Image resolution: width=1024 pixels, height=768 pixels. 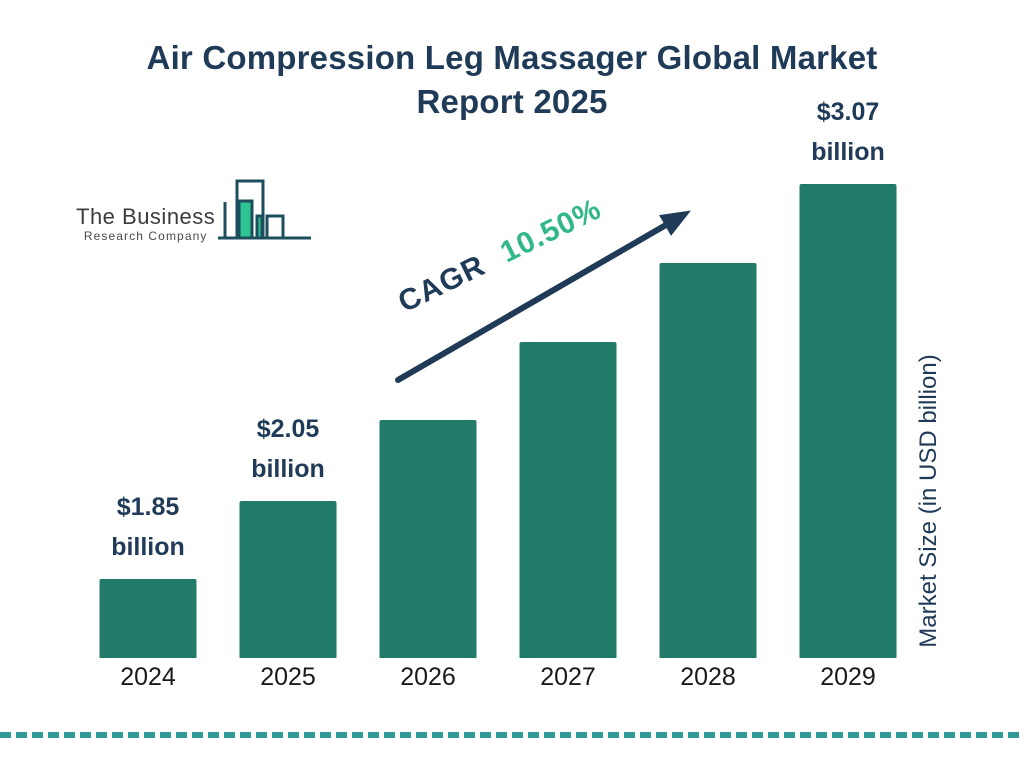 I want to click on bar-group-2025: $2.05 billion, so click(x=288, y=329).